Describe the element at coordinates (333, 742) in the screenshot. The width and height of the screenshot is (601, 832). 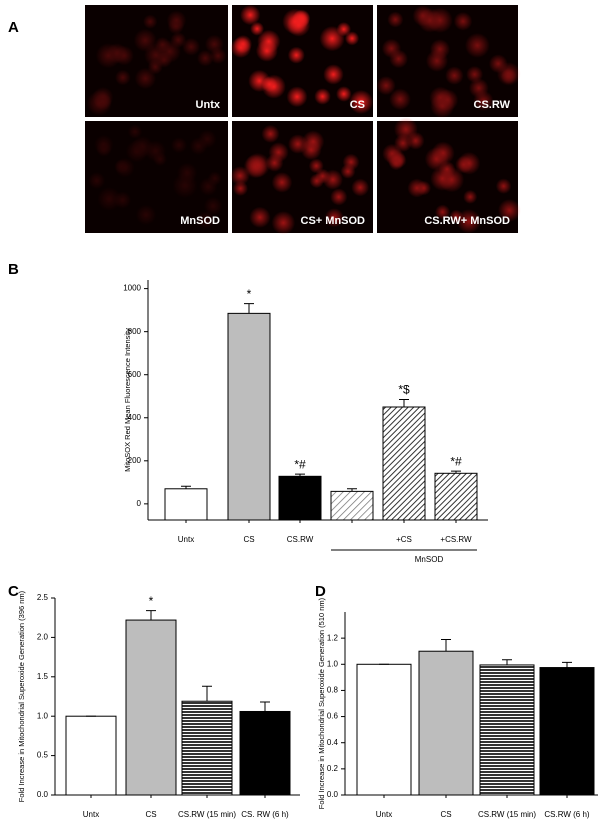
I see `y-tick-label: 0.4` at that location.